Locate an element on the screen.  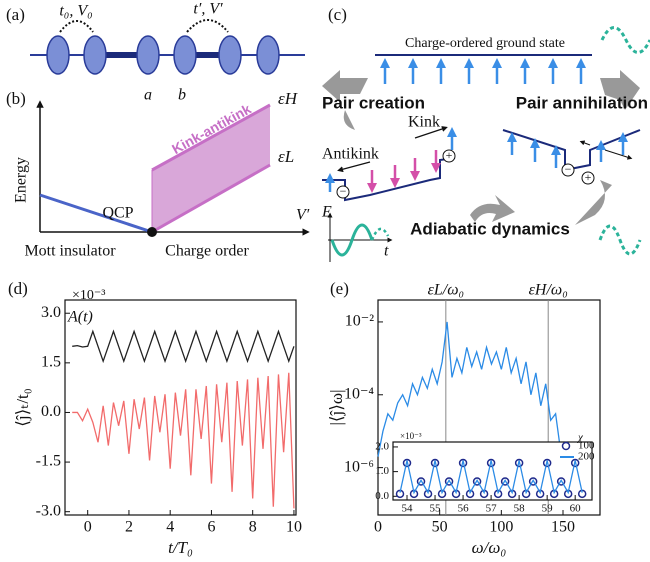
panel-label: (e) is located at coordinates (339, 288).